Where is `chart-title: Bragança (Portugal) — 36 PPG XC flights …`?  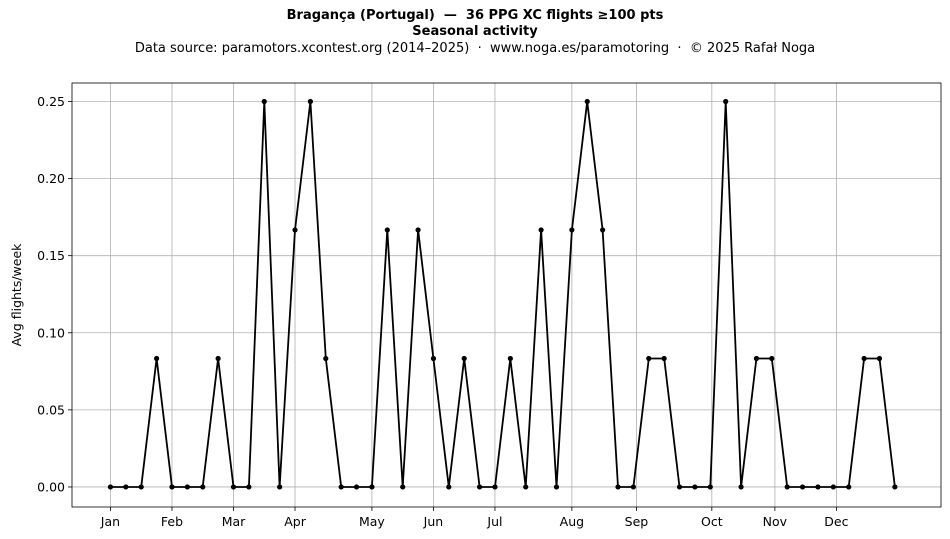
chart-title: Bragança (Portugal) — 36 PPG XC flights … is located at coordinates (475, 15).